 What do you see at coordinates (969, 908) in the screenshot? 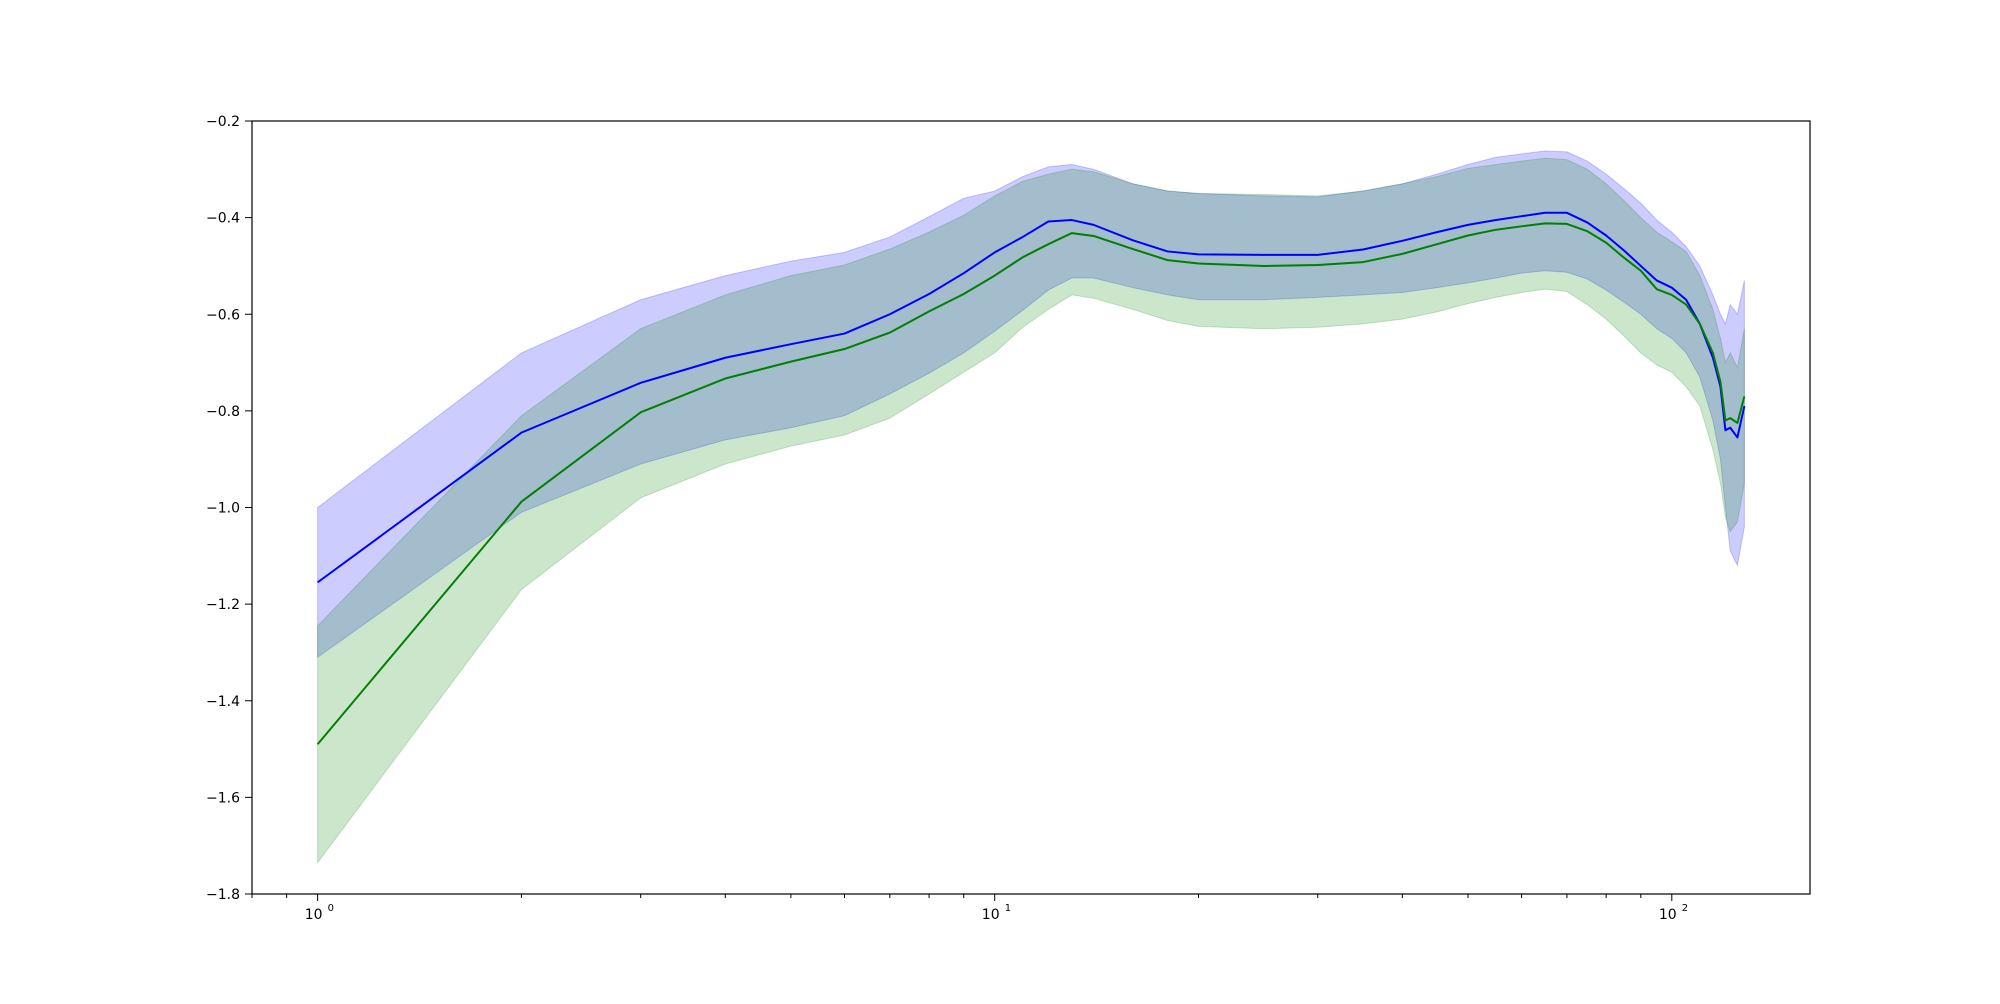
I see `x-axis-ticks: 10 0 10 1 10 2` at bounding box center [969, 908].